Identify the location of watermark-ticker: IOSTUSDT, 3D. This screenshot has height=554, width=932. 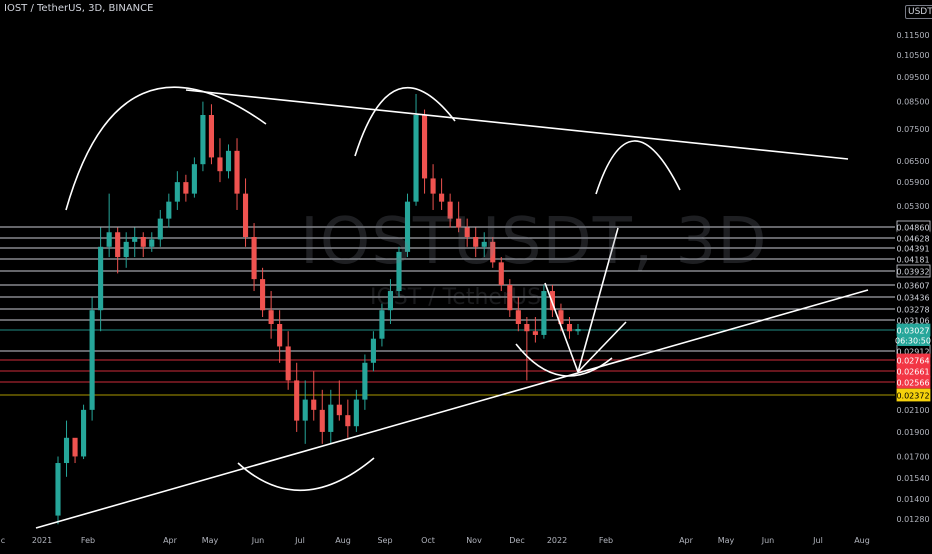
(534, 242).